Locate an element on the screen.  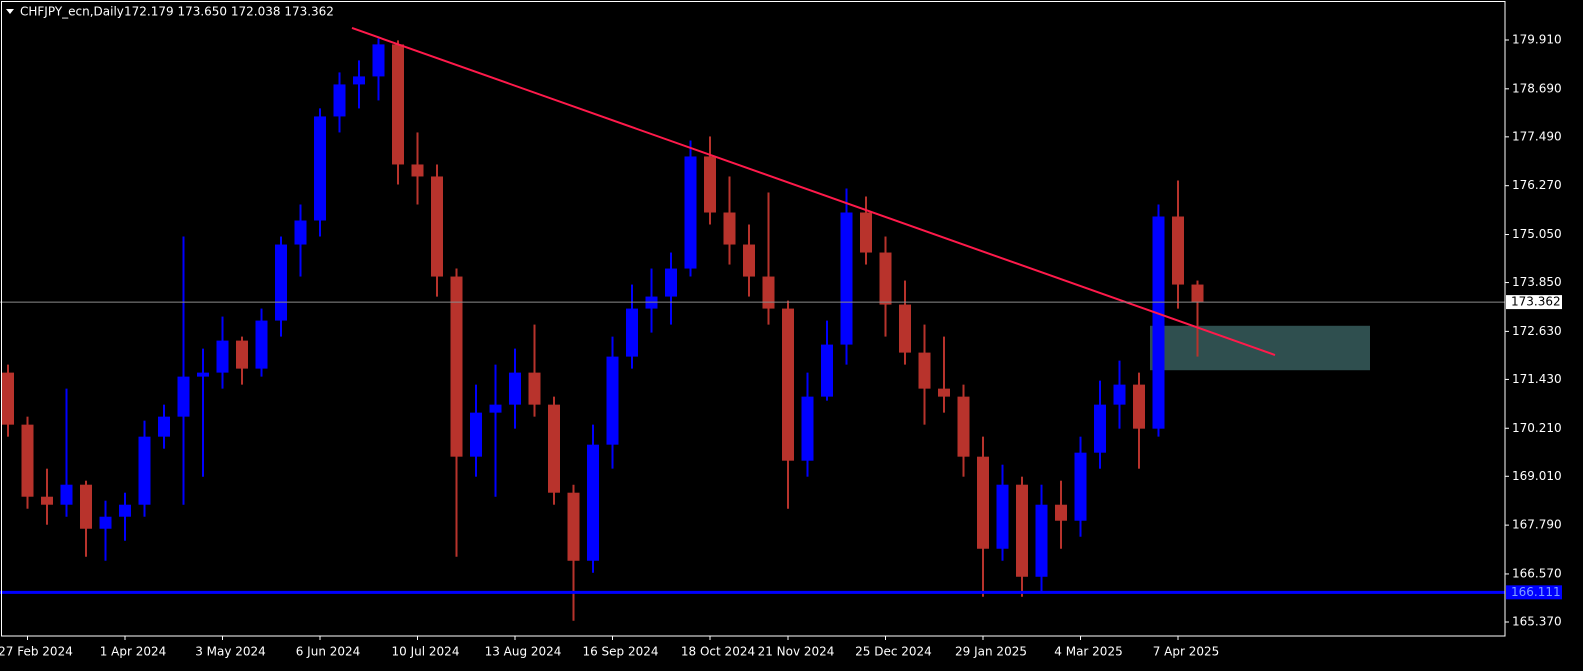
x-tick-label: 29 Jan 2025 is located at coordinates (991, 652).